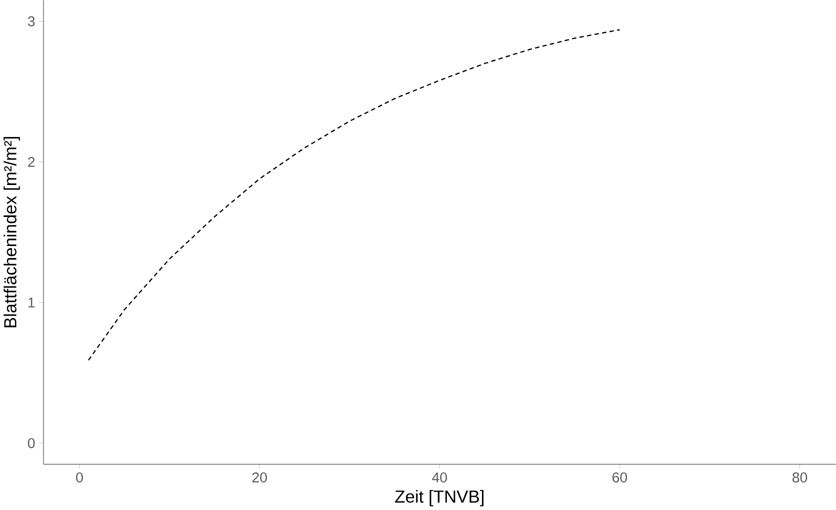  I want to click on x-tick-label: 40, so click(439, 477).